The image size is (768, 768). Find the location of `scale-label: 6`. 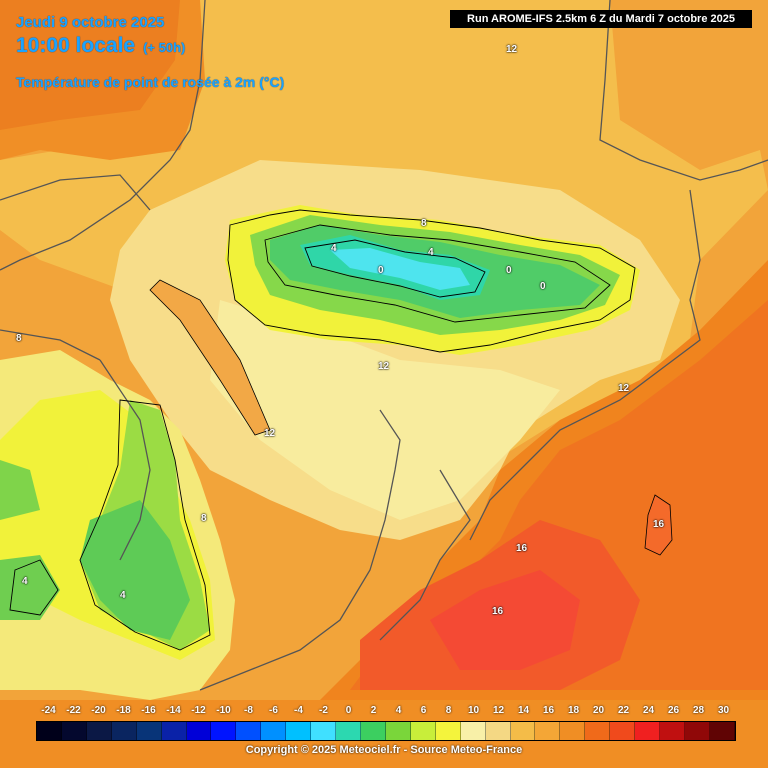

scale-label: 6 is located at coordinates (423, 710).